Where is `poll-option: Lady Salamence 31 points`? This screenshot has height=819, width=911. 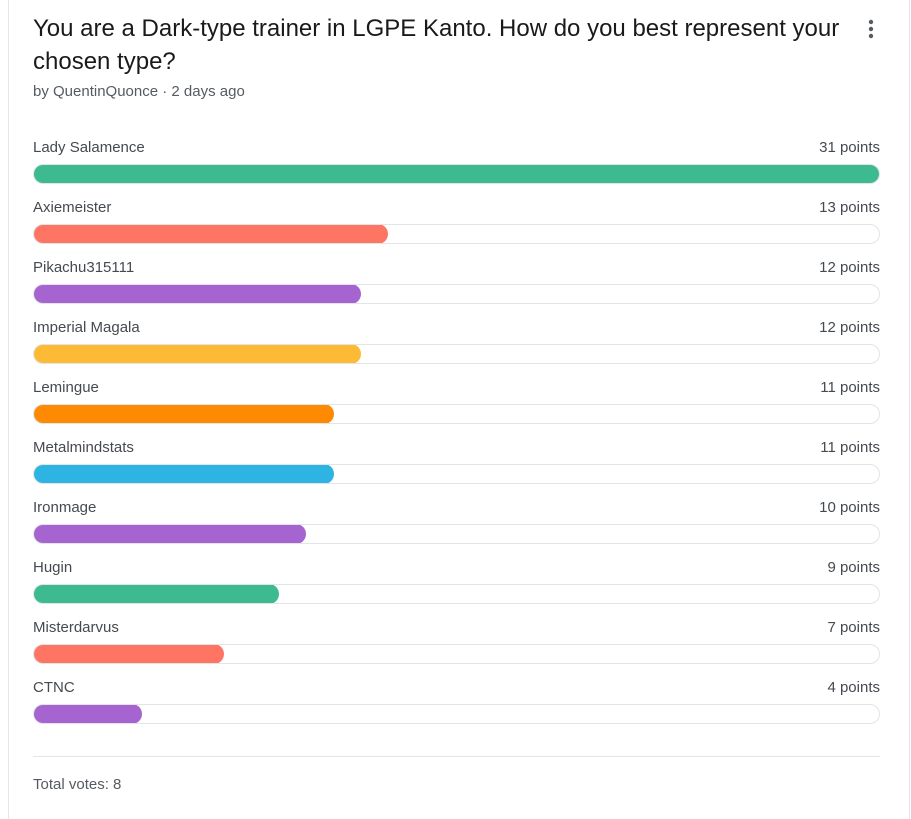
poll-option: Lady Salamence 31 points is located at coordinates (456, 168).